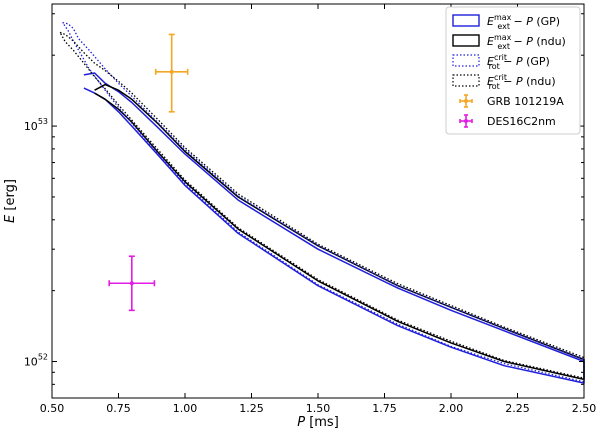 This screenshot has height=430, width=598. Describe the element at coordinates (518, 62) in the screenshot. I see `legend-label-2: Ecrit rot − P (GP)` at that location.